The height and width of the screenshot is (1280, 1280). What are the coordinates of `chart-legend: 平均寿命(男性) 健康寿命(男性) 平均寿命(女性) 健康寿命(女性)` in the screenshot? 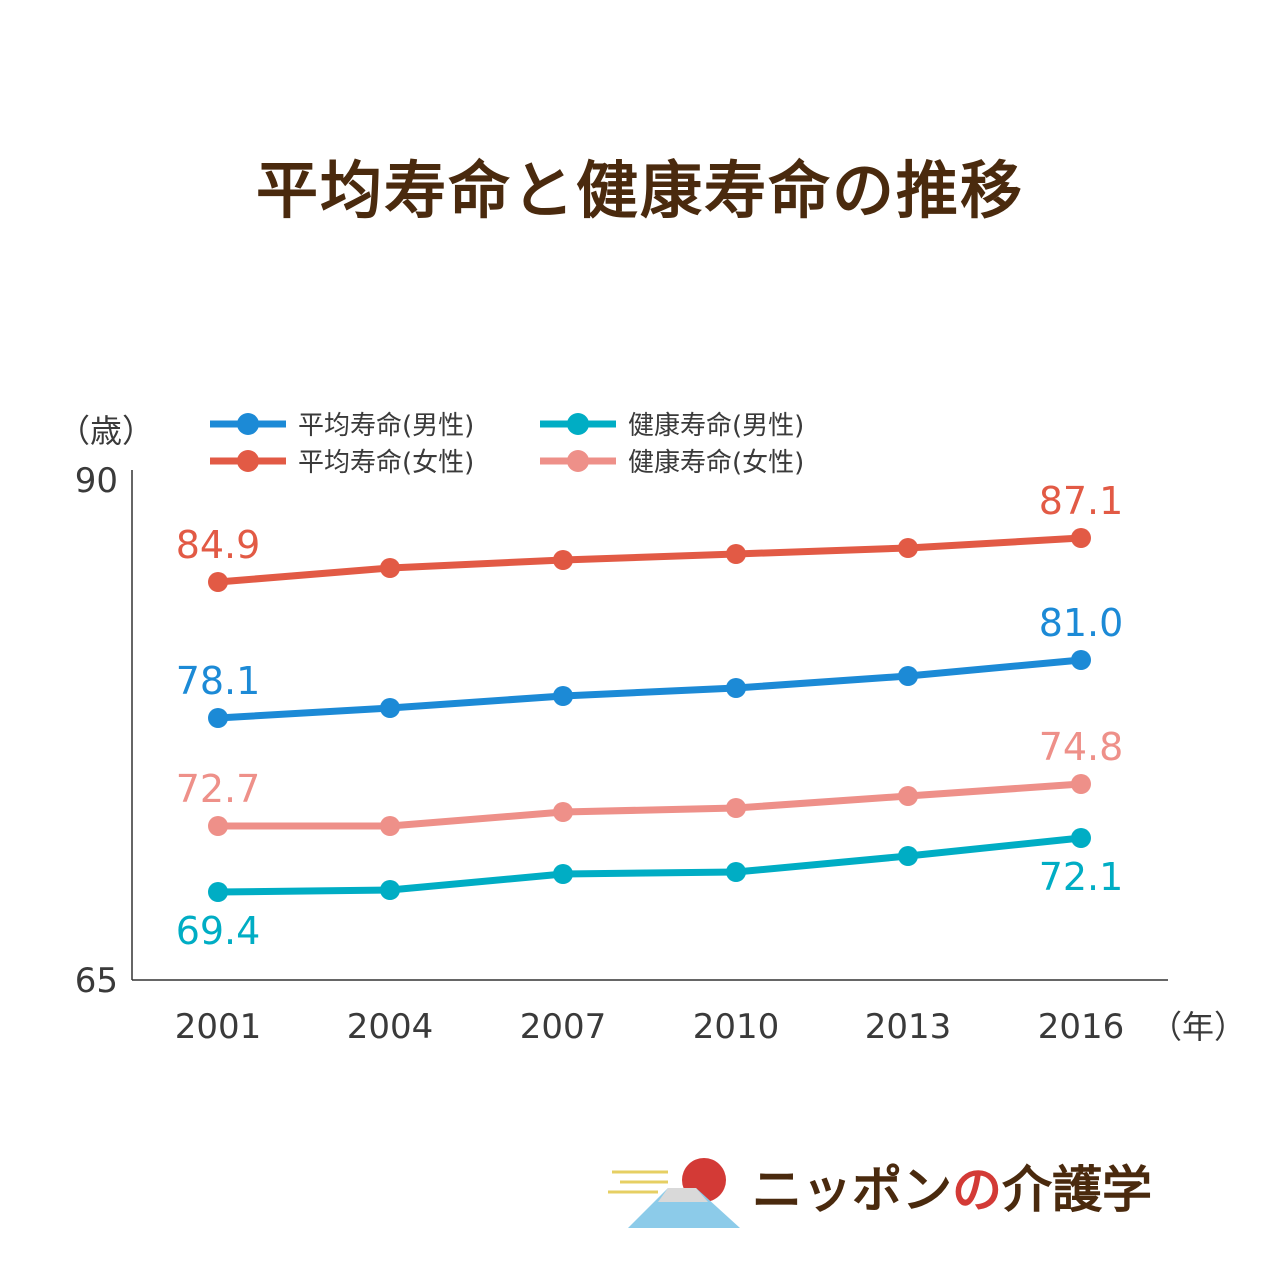 It's located at (507, 444).